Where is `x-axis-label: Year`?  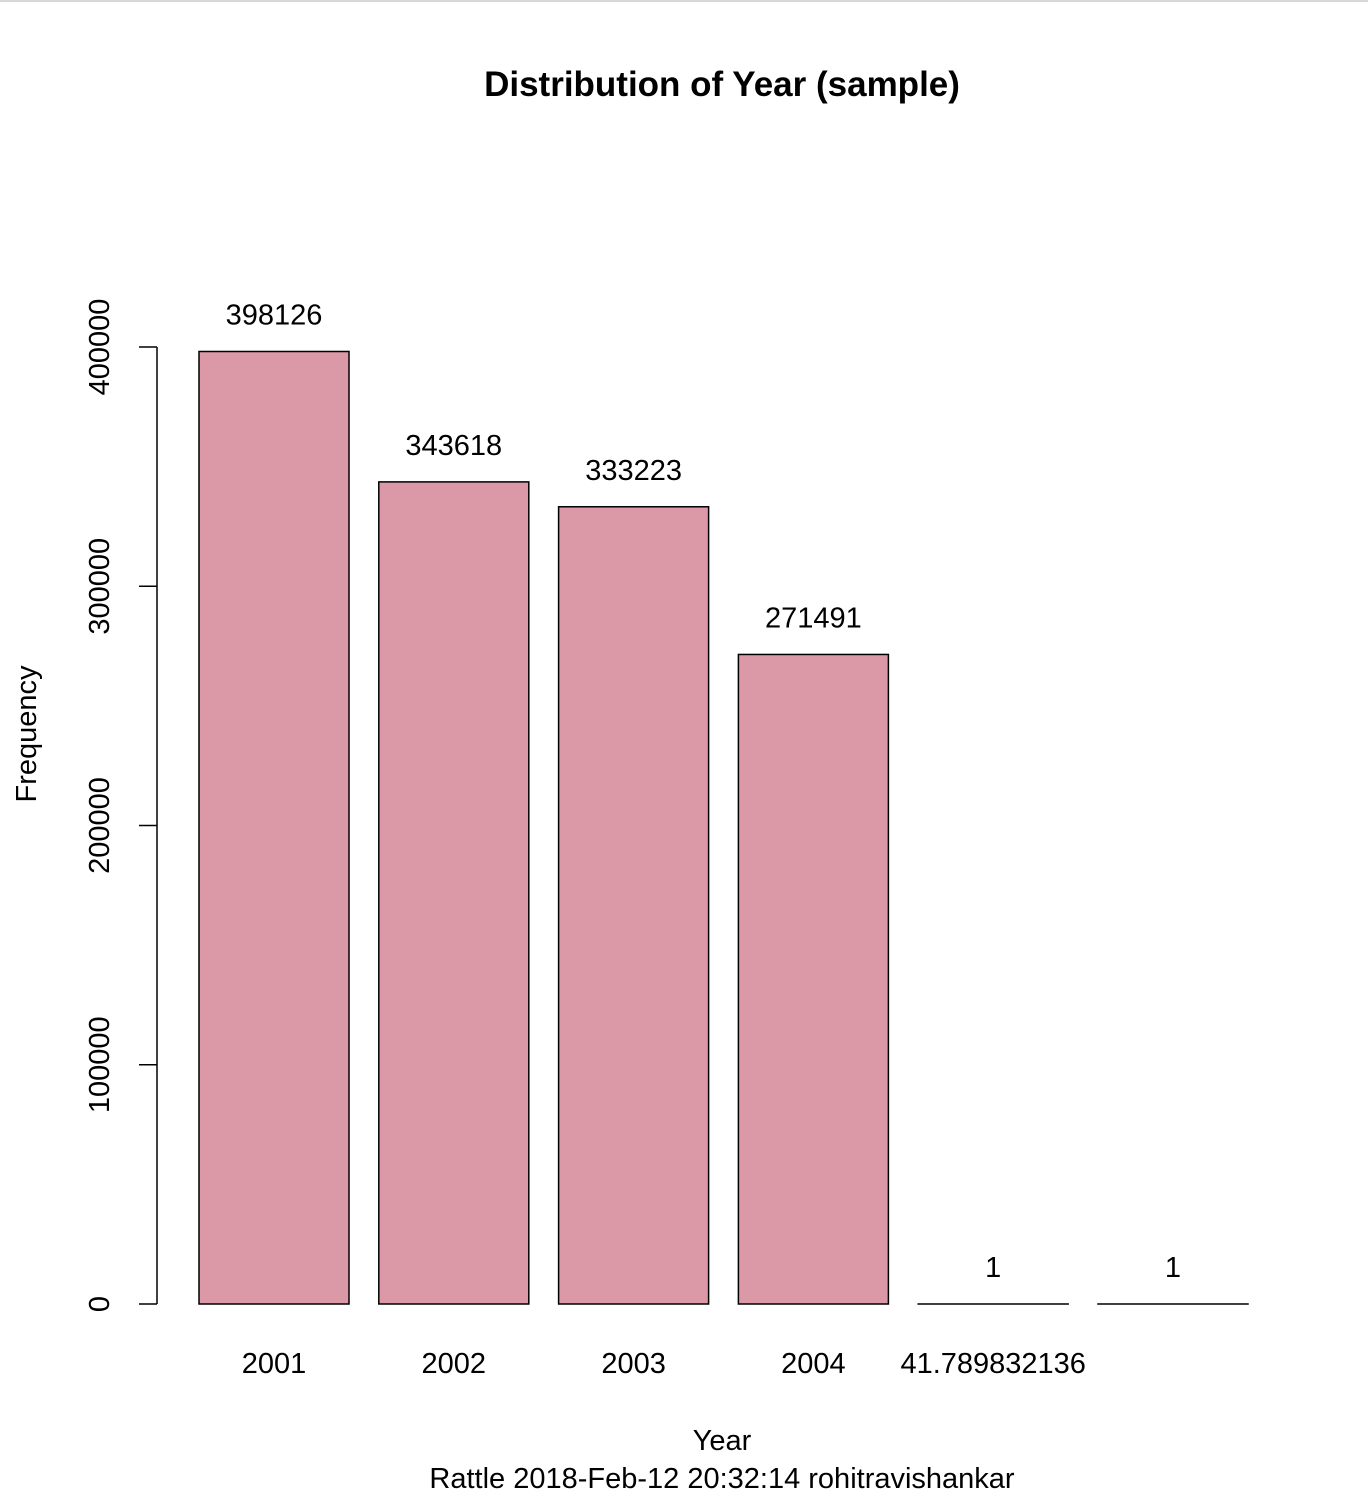 x-axis-label: Year is located at coordinates (722, 1441).